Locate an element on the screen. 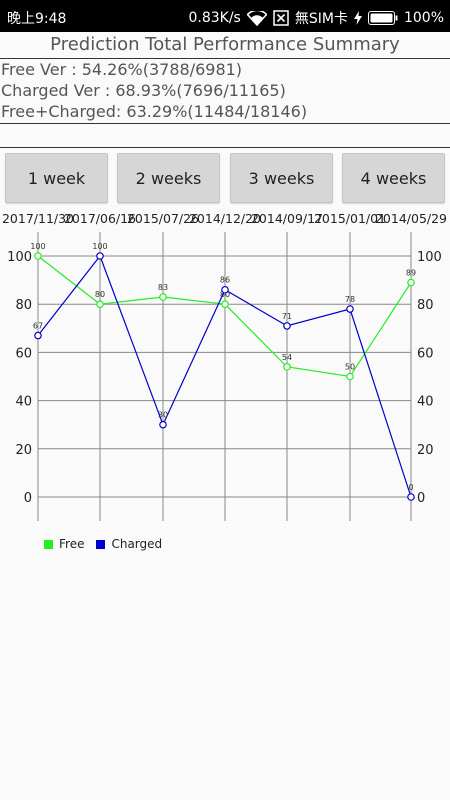  data-label-charged: 71 is located at coordinates (287, 316).